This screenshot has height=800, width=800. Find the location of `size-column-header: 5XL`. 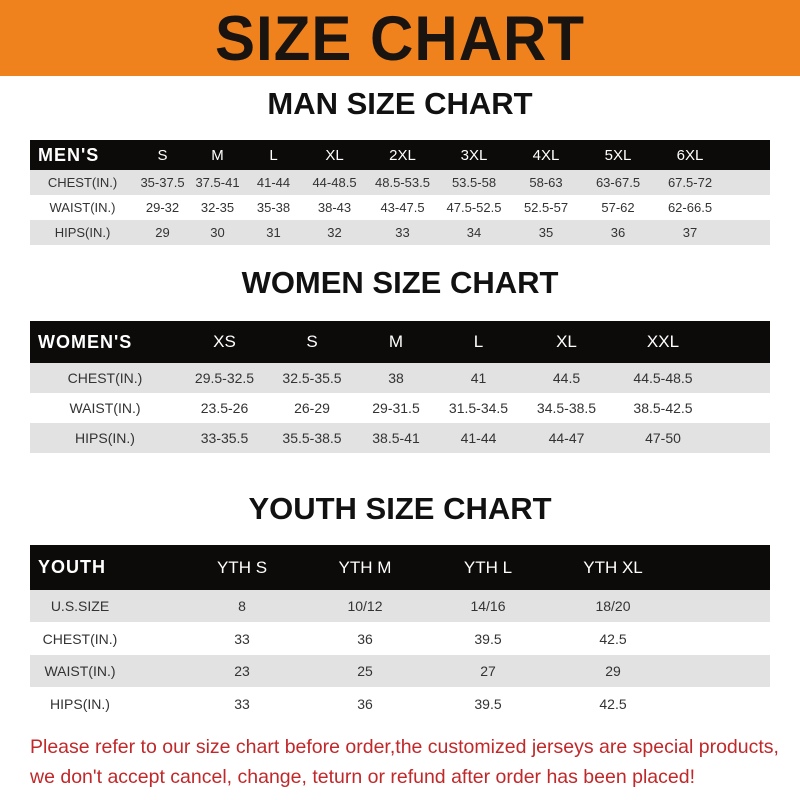

size-column-header: 5XL is located at coordinates (618, 155).